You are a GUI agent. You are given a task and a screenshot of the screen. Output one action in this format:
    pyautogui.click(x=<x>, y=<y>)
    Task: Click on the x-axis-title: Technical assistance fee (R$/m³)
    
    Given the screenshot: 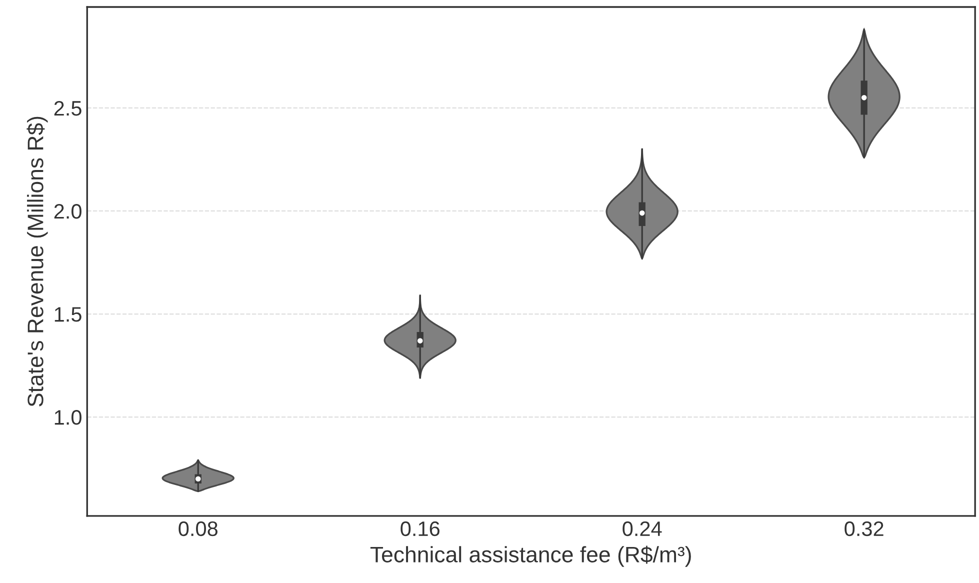 What is the action you would take?
    pyautogui.click(x=530, y=556)
    